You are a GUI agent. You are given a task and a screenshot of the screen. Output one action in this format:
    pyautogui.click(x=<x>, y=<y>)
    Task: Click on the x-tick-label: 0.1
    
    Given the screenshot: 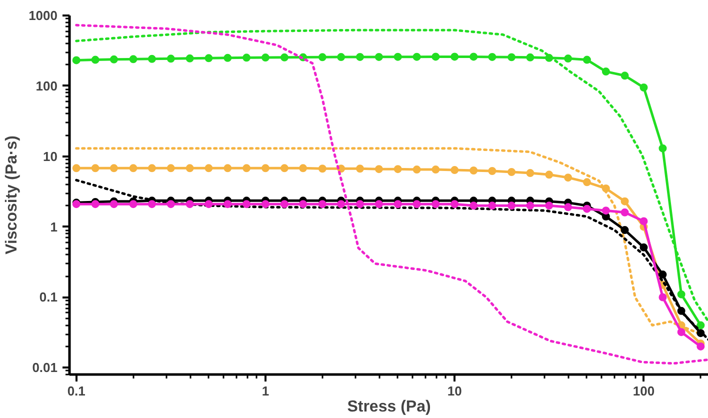 What is the action you would take?
    pyautogui.click(x=76, y=391)
    